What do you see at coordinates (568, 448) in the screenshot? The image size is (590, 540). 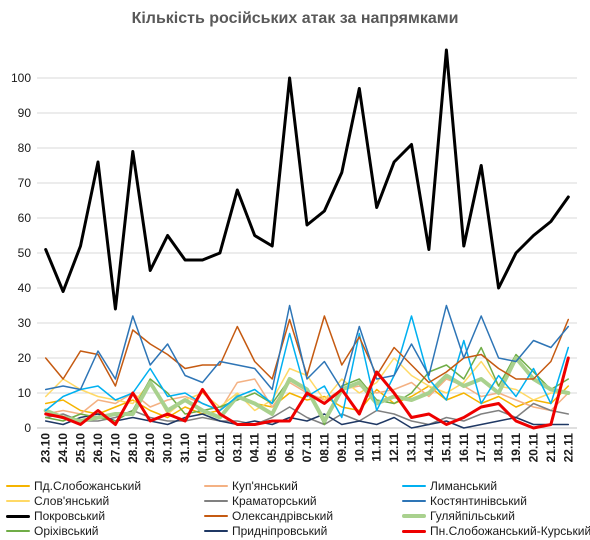 I see `x-tick-label: 22.11` at bounding box center [568, 448].